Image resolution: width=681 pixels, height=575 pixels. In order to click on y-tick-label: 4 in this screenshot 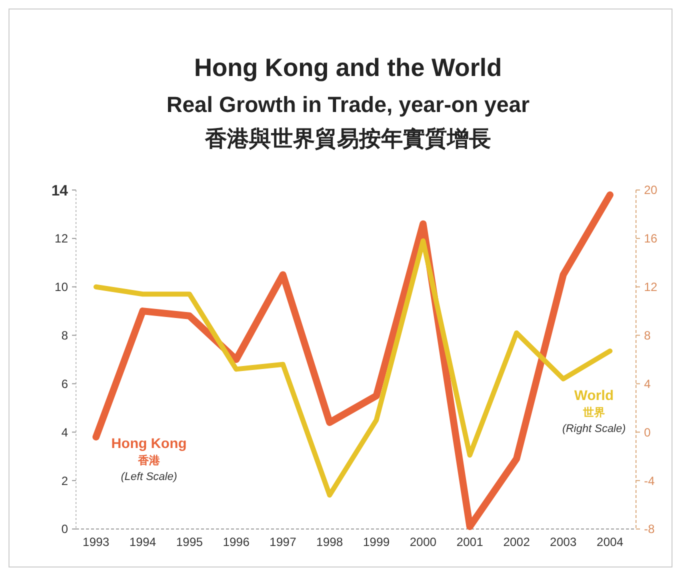, I will do `click(64, 432)`.